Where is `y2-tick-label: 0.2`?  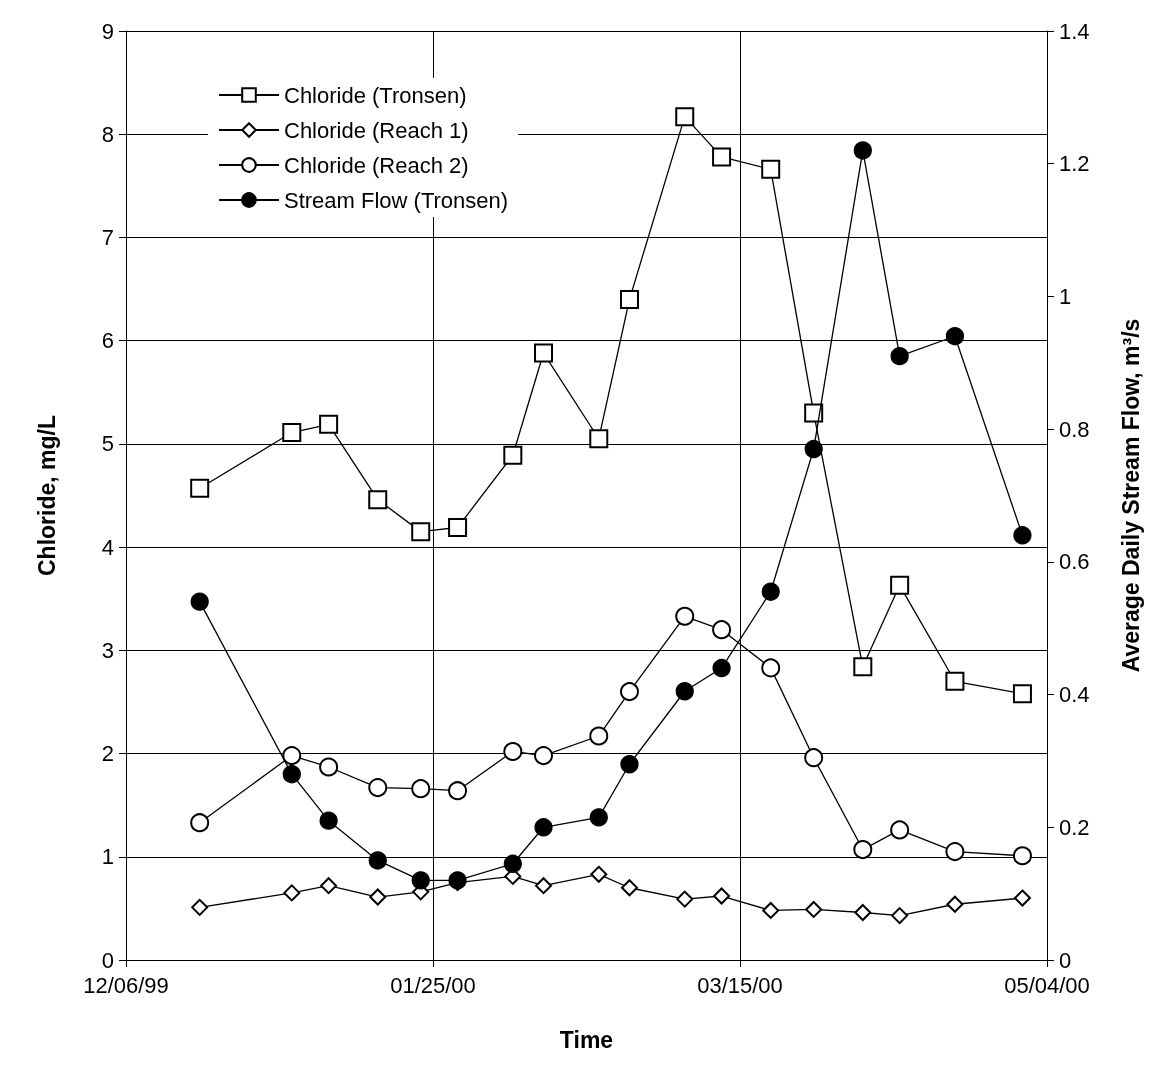 y2-tick-label: 0.2 is located at coordinates (1074, 827).